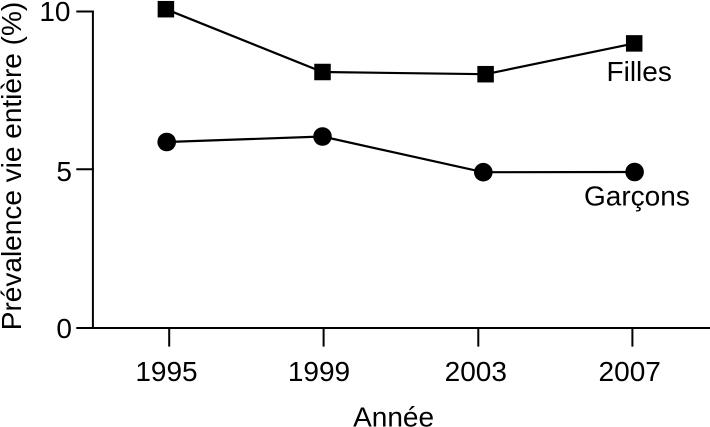 This screenshot has width=710, height=427. What do you see at coordinates (630, 371) in the screenshot?
I see `svg-text: 2007` at bounding box center [630, 371].